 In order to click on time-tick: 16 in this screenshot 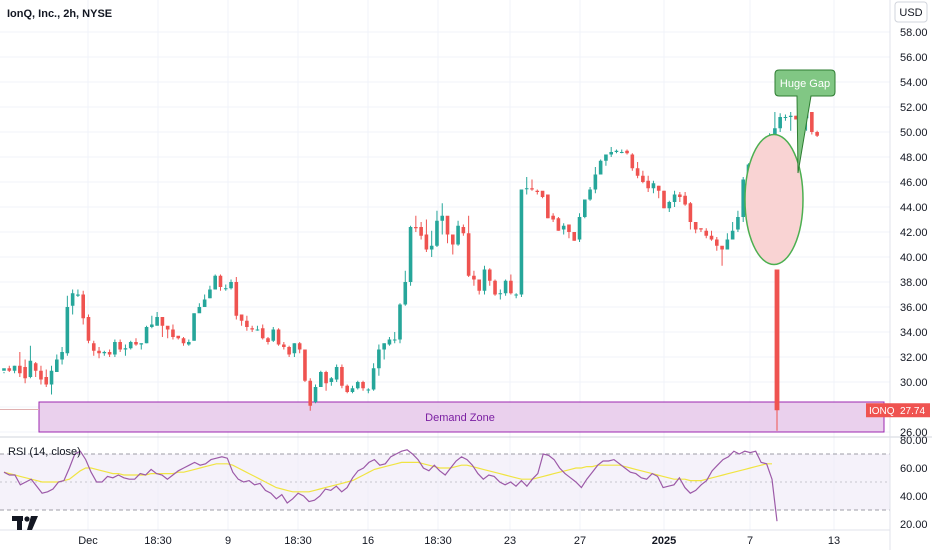, I will do `click(368, 541)`.